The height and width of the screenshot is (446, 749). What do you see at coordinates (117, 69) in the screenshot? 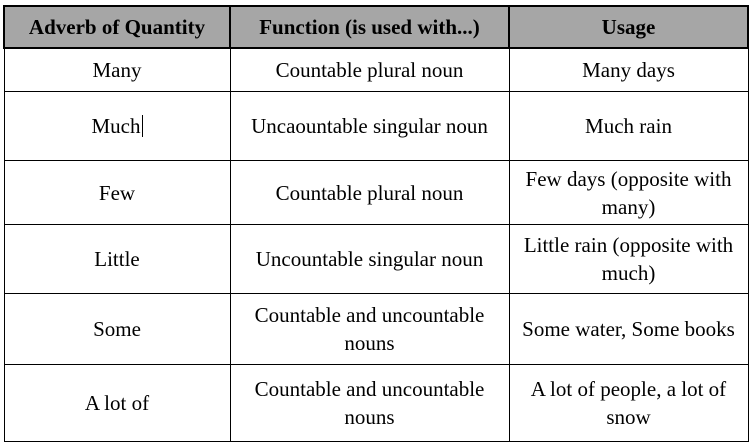
I see `adverb-cell: Many` at bounding box center [117, 69].